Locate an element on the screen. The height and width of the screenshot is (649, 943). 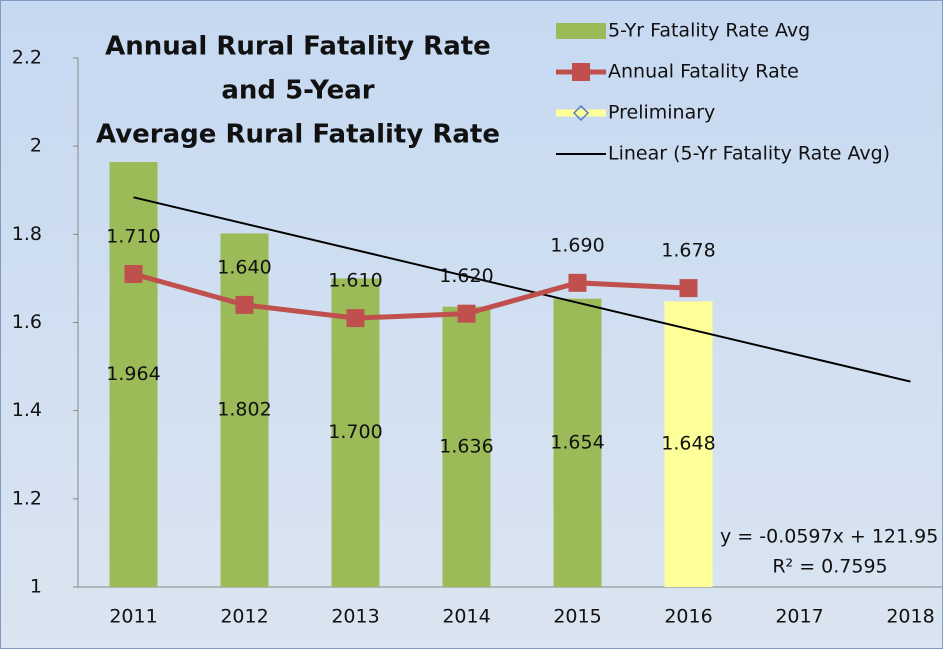
x-tick-label: 2018 is located at coordinates (910, 617).